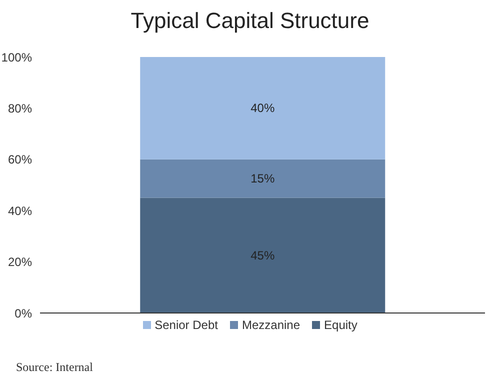 The height and width of the screenshot is (378, 500). Describe the element at coordinates (340, 325) in the screenshot. I see `legend-label: Equity` at that location.